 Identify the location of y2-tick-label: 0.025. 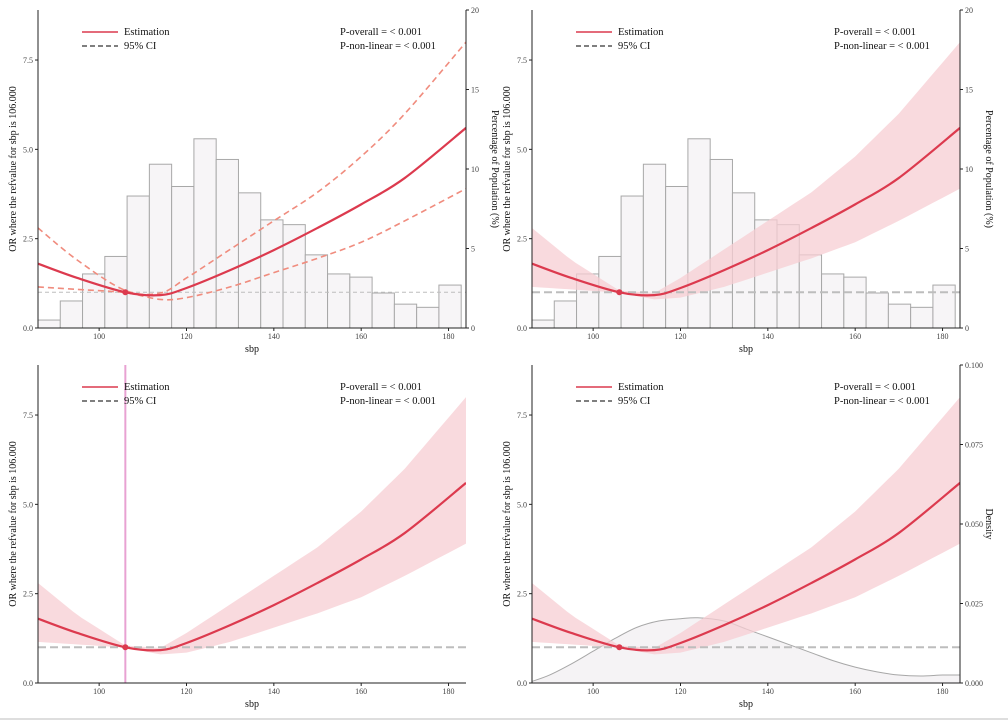
(974, 604).